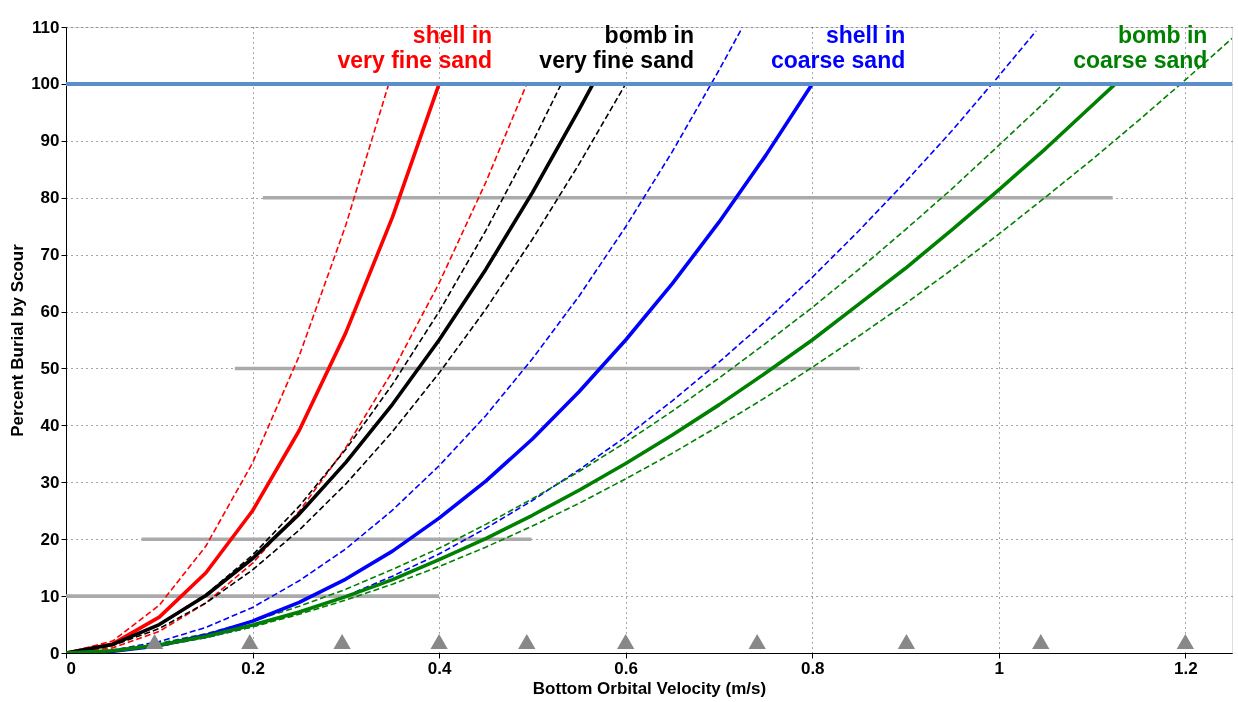  Describe the element at coordinates (253, 668) in the screenshot. I see `x-tick-label: 0.2` at that location.